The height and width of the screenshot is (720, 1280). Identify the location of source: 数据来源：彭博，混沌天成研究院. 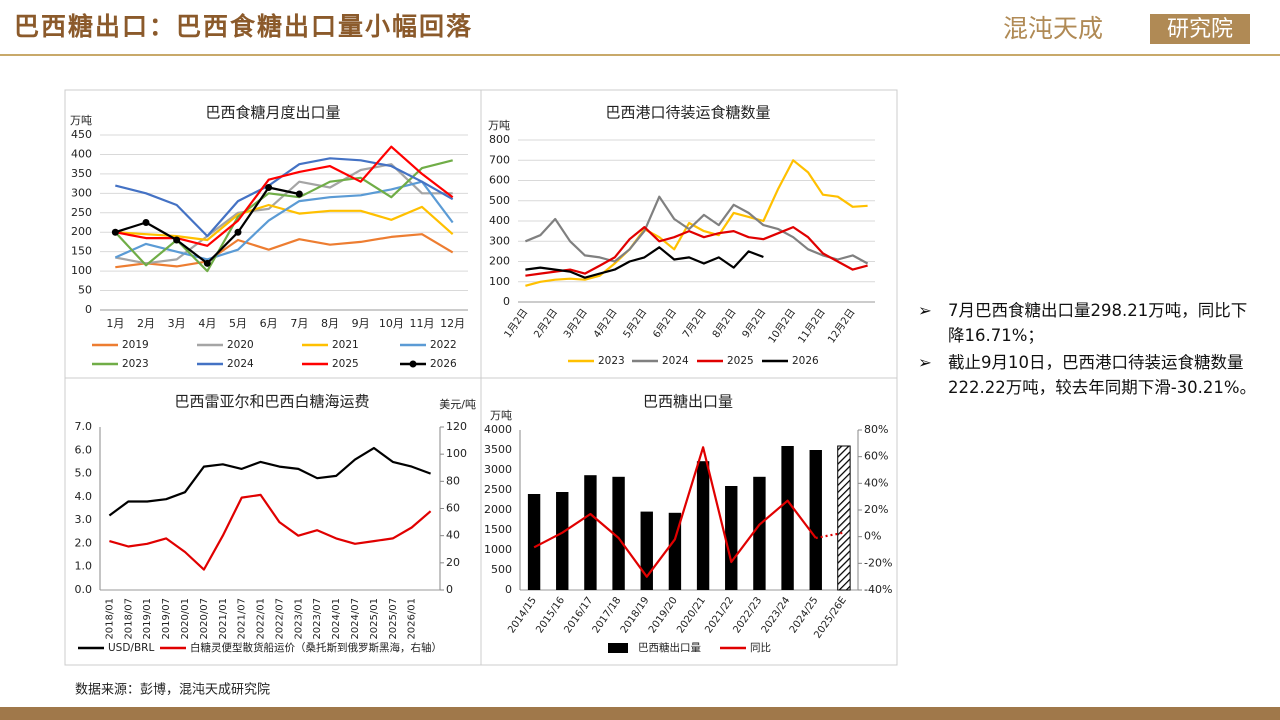
(172, 690).